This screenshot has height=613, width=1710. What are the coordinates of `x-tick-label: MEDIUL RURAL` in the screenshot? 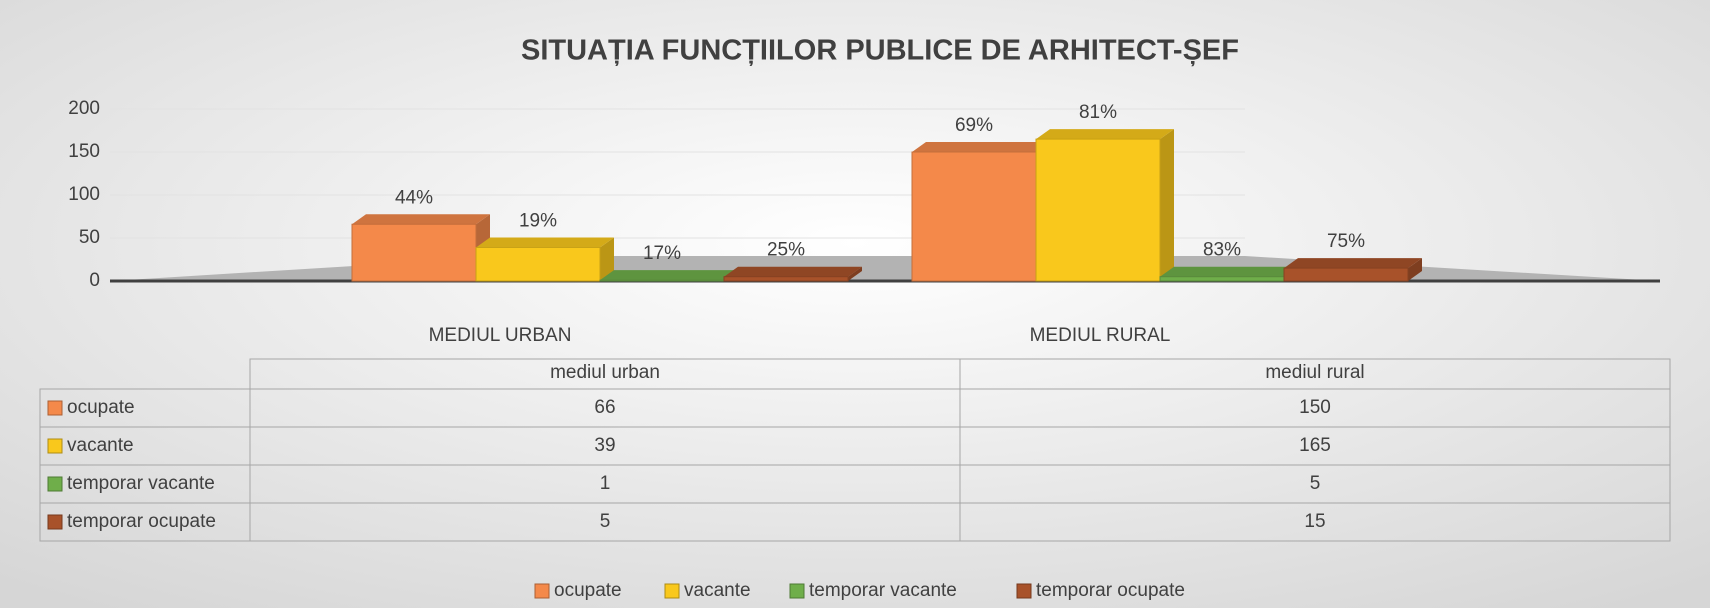 It's located at (1100, 335).